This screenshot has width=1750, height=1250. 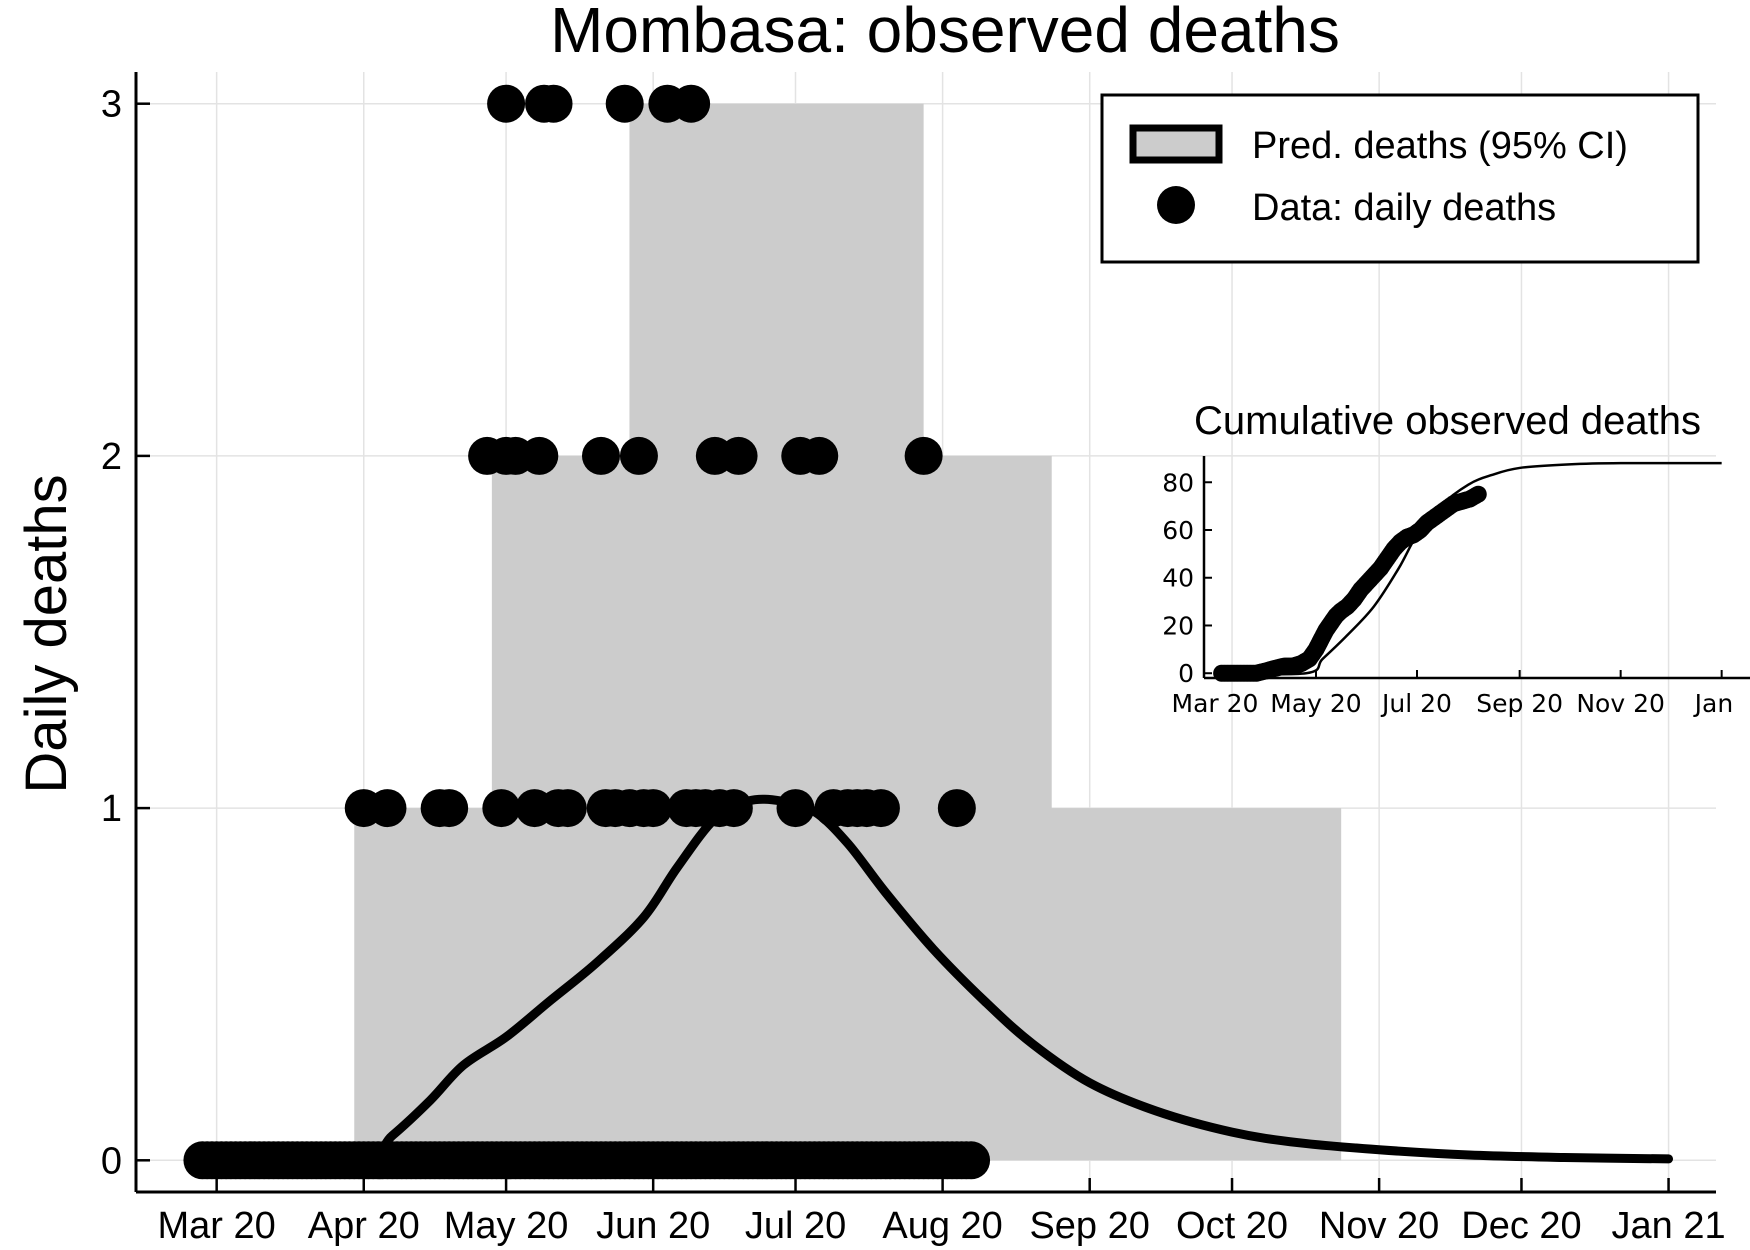 What do you see at coordinates (46, 633) in the screenshot?
I see `y-axis-label: Daily deaths` at bounding box center [46, 633].